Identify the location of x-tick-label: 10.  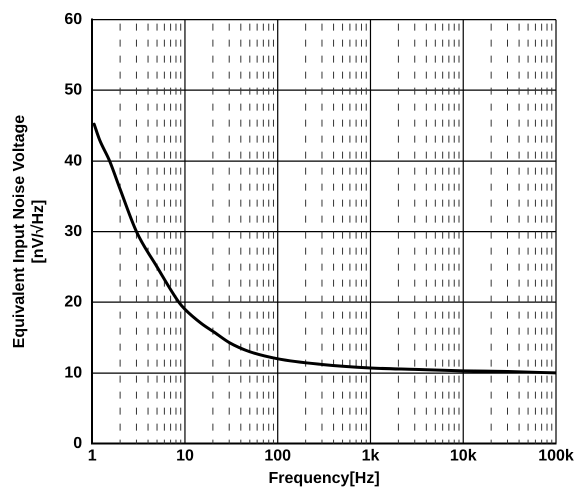
(185, 456).